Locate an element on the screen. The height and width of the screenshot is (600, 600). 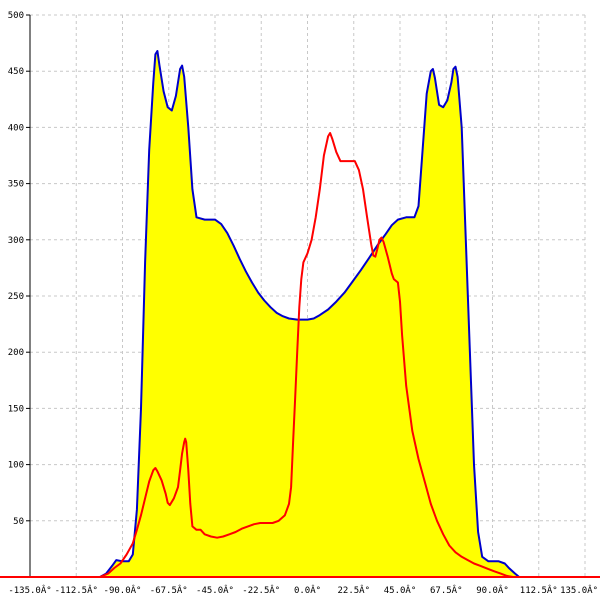
y-tick-label: 500 is located at coordinates (16, 16).